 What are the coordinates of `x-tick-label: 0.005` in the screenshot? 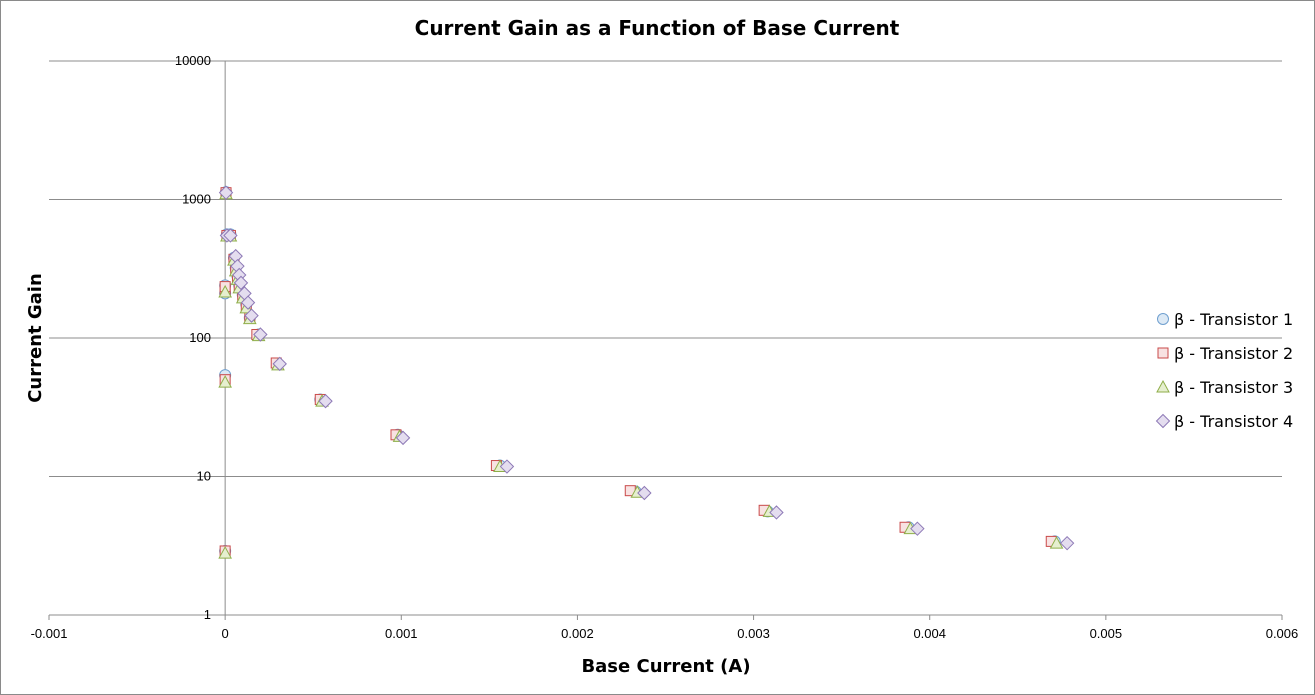 It's located at (1106, 633).